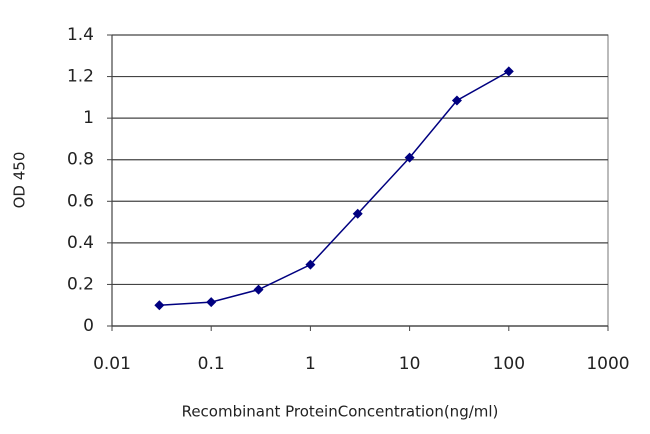  I want to click on x-tick-label: 0.1, so click(211, 364).